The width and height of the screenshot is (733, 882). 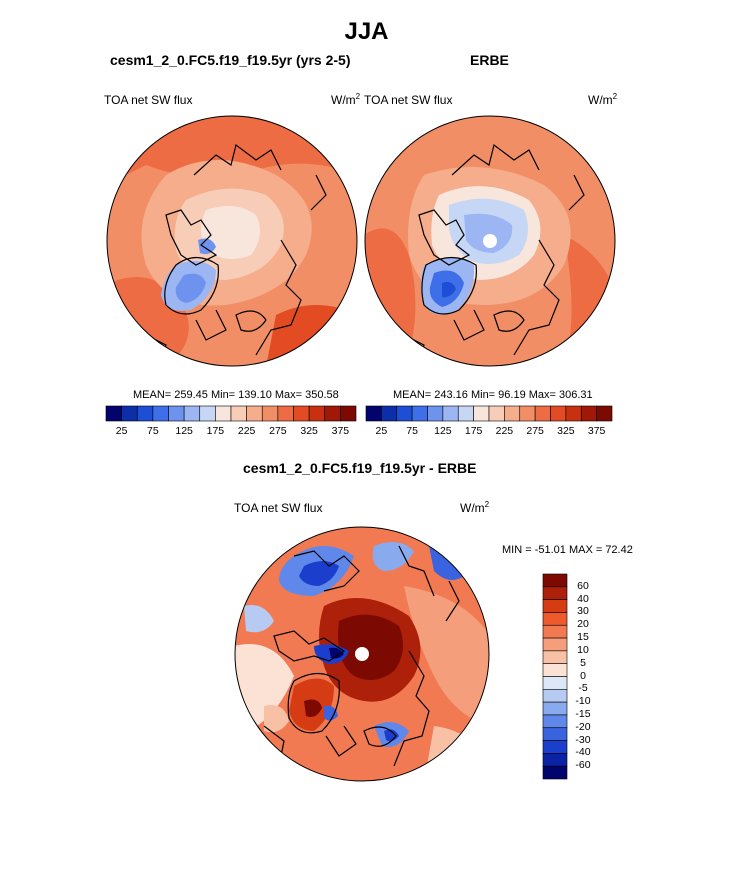 What do you see at coordinates (246, 431) in the screenshot?
I see `model-colorbar-tick-label: 225` at bounding box center [246, 431].